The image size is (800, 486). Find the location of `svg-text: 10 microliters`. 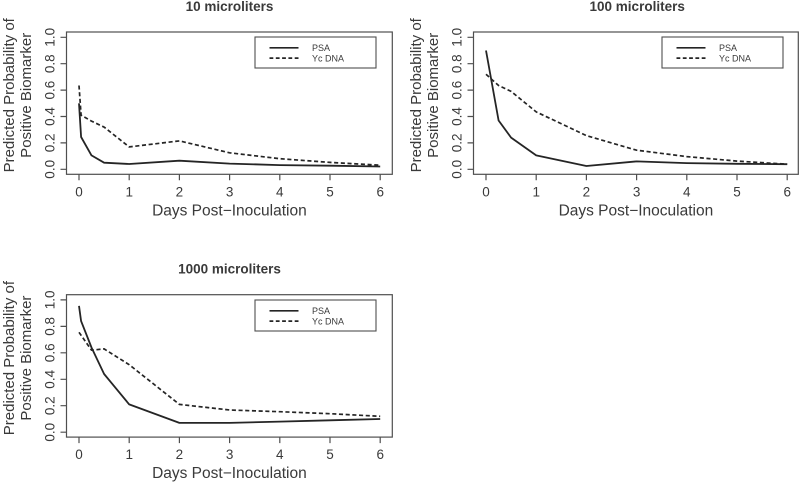

svg-text: 10 microliters is located at coordinates (230, 7).